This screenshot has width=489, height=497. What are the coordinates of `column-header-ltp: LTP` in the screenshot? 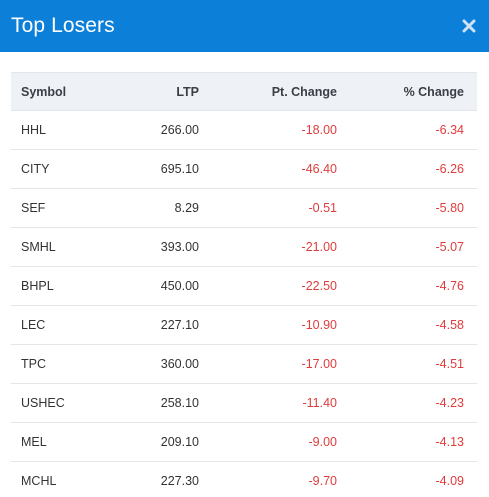 It's located at (160, 91).